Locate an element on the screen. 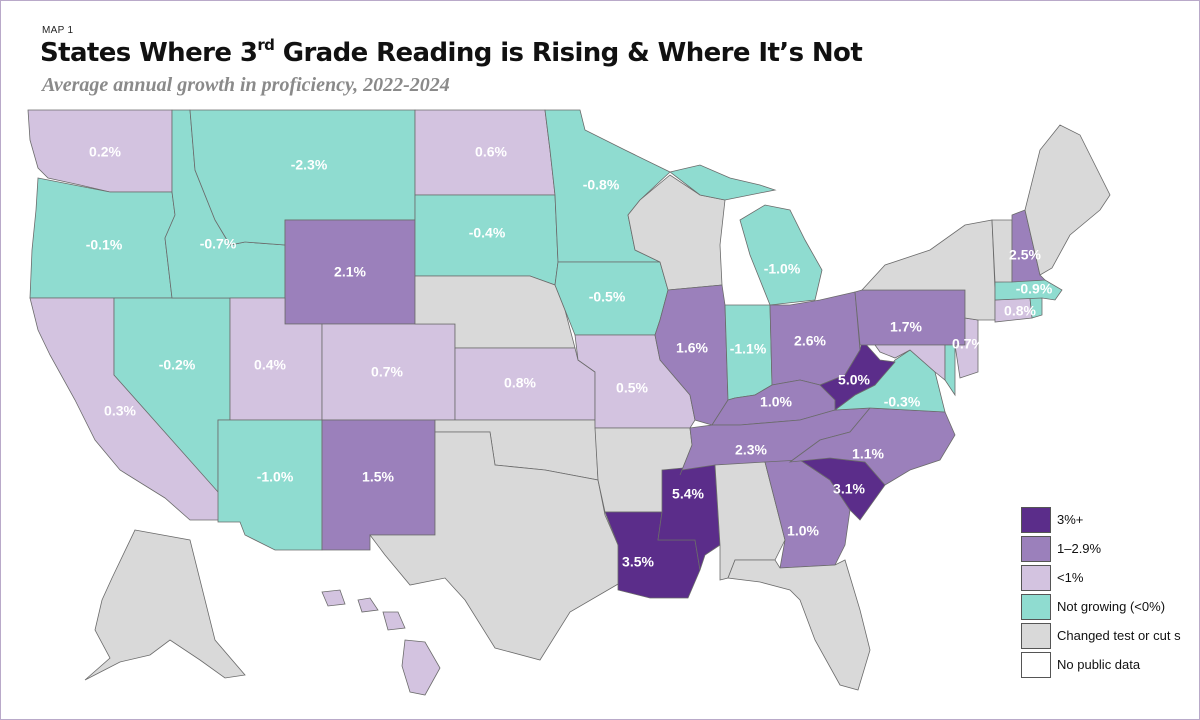 The width and height of the screenshot is (1200, 720). label-ma: -0.9% is located at coordinates (1034, 289).